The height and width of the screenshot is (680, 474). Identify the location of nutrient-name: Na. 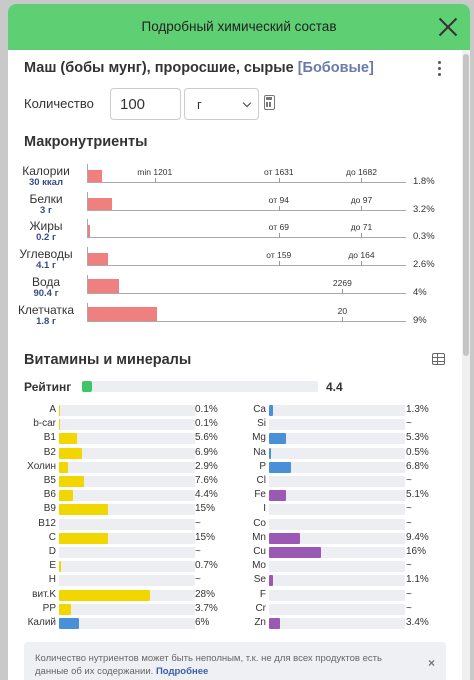
(259, 452).